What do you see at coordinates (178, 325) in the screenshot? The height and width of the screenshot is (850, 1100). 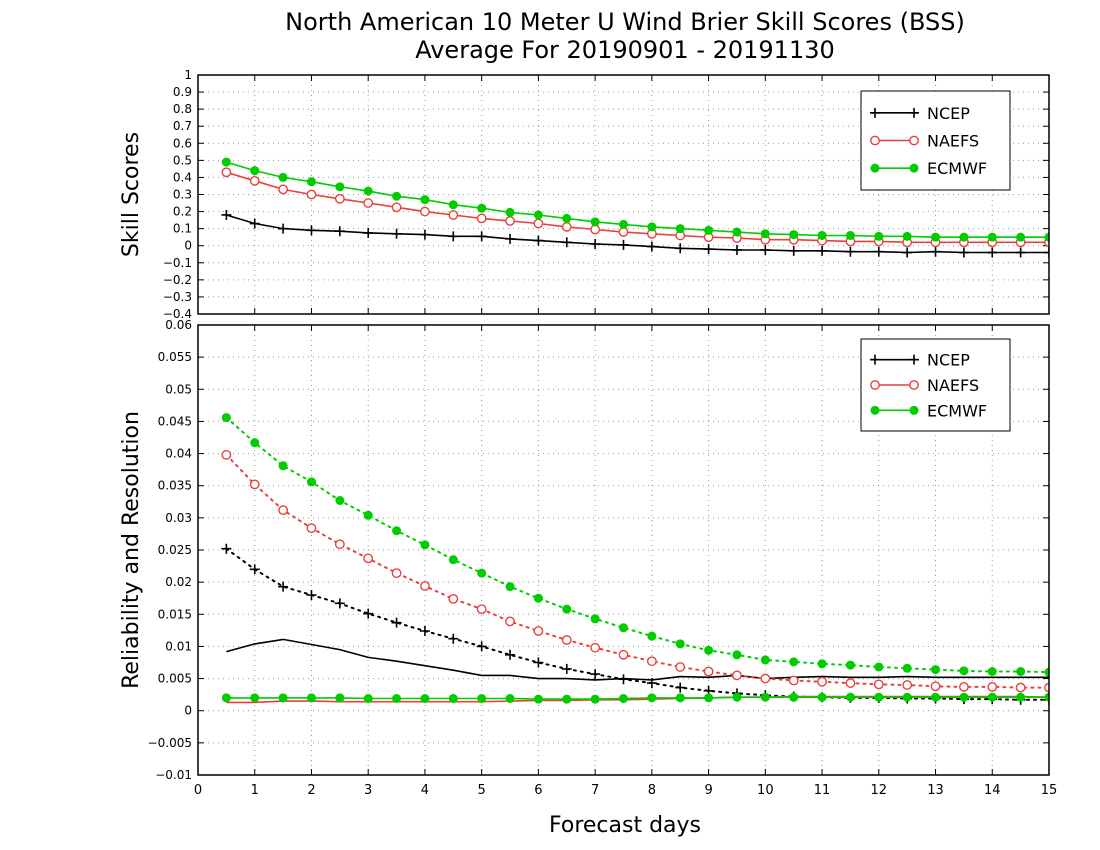 I see `y-tick-label: 0.06` at bounding box center [178, 325].